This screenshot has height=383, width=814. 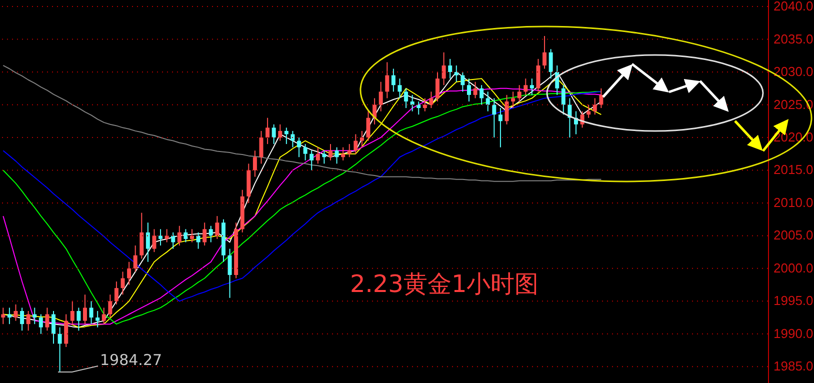 What do you see at coordinates (131, 360) in the screenshot?
I see `annotation: 1984.27` at bounding box center [131, 360].